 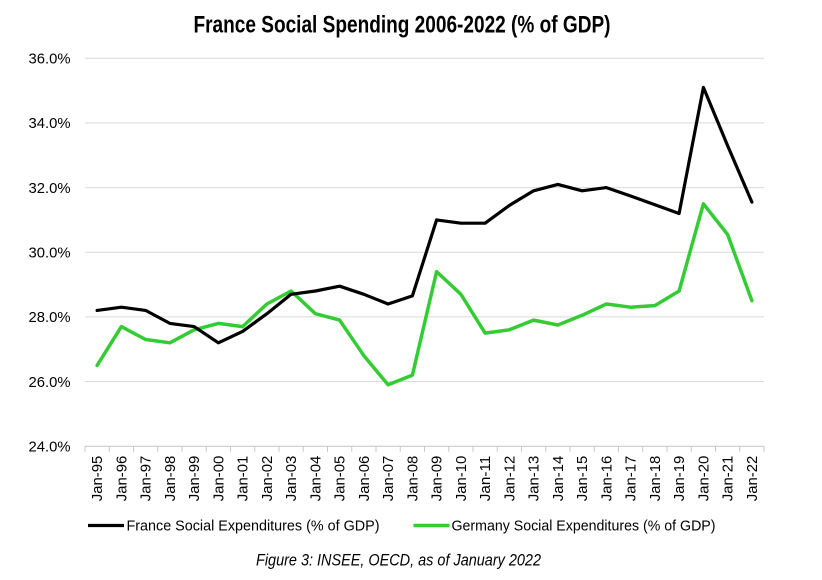 I want to click on svg-text: Jan-06, so click(x=364, y=479).